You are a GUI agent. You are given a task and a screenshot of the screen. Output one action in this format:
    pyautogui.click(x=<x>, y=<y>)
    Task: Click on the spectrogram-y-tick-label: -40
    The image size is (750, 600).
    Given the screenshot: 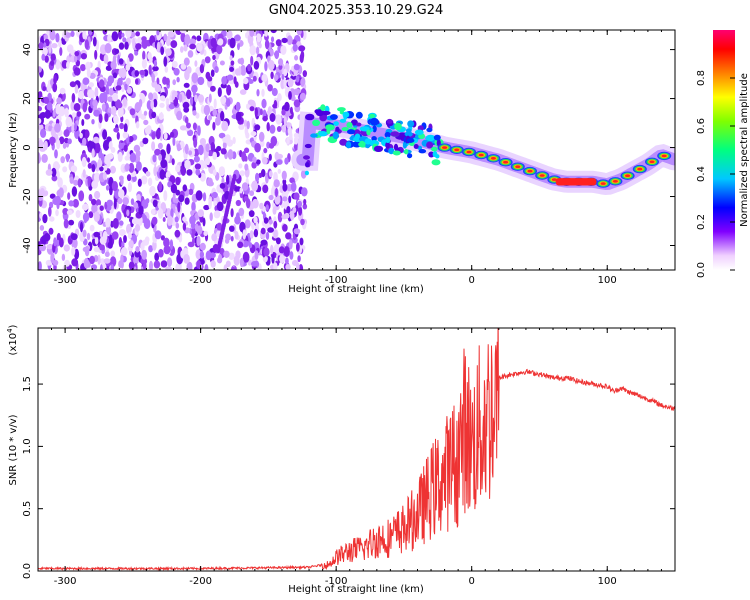 What is the action you would take?
    pyautogui.click(x=27, y=245)
    